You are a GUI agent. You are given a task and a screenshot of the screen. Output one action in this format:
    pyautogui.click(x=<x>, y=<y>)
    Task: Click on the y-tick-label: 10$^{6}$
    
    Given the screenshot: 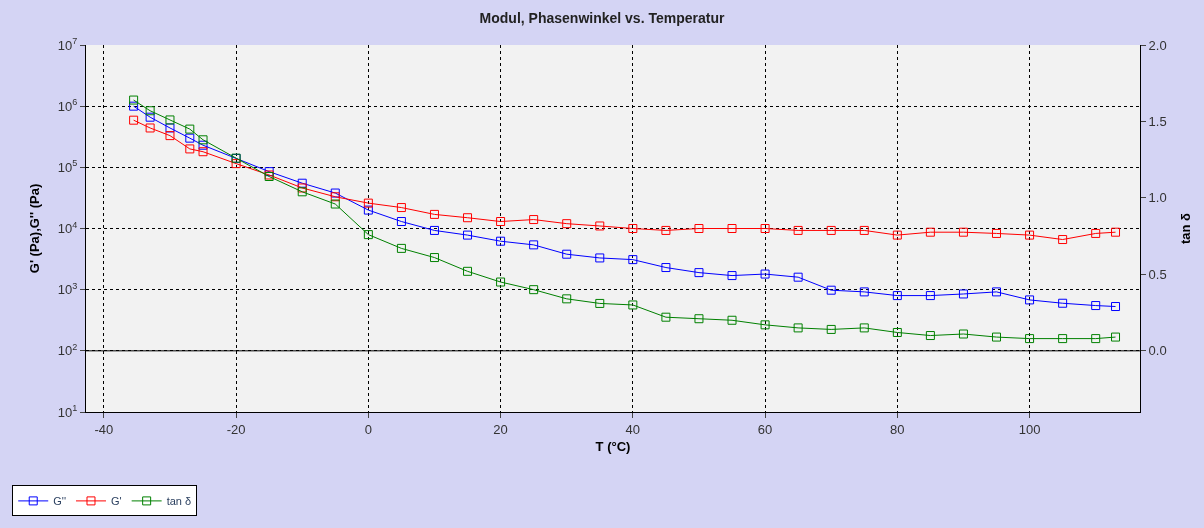 What is the action you would take?
    pyautogui.click(x=67, y=105)
    